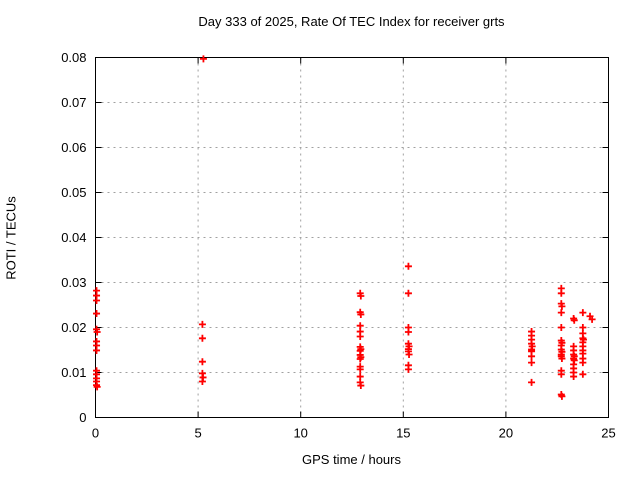 This screenshot has width=640, height=480. Describe the element at coordinates (73, 57) in the screenshot. I see `y-tick-label: 0.08` at that location.